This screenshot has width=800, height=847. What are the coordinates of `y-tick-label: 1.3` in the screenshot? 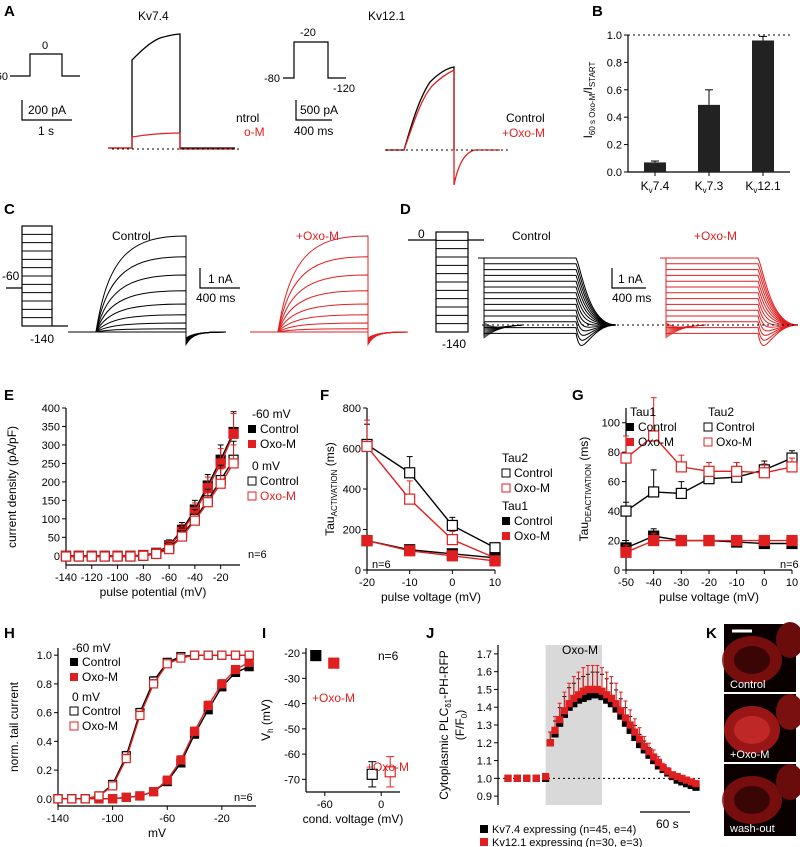 It's located at (484, 726).